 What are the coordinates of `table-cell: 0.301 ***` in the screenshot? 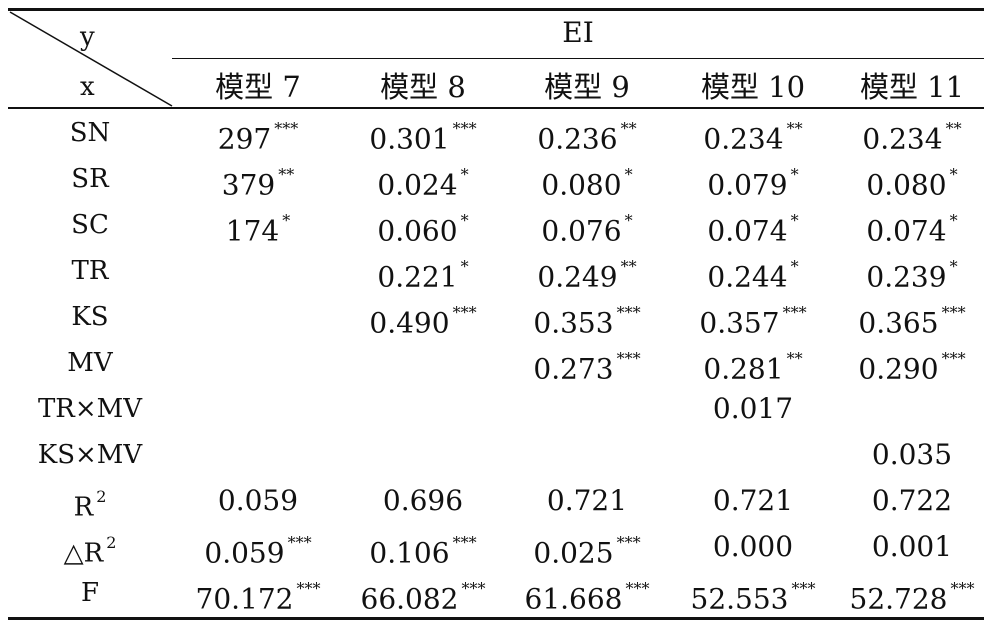 It's located at (423, 136).